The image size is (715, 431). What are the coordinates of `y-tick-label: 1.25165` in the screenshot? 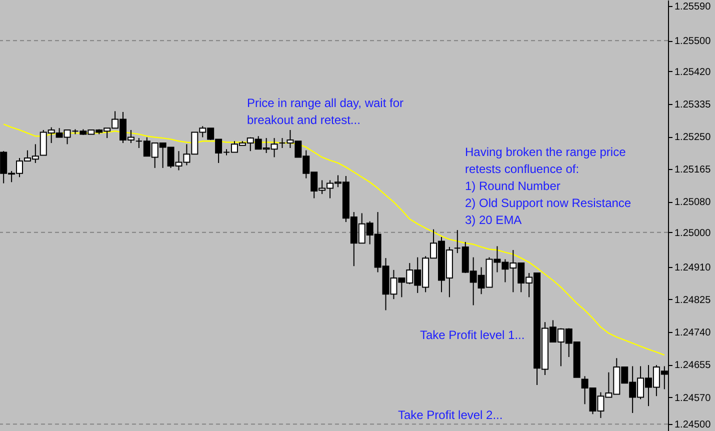 It's located at (693, 170).